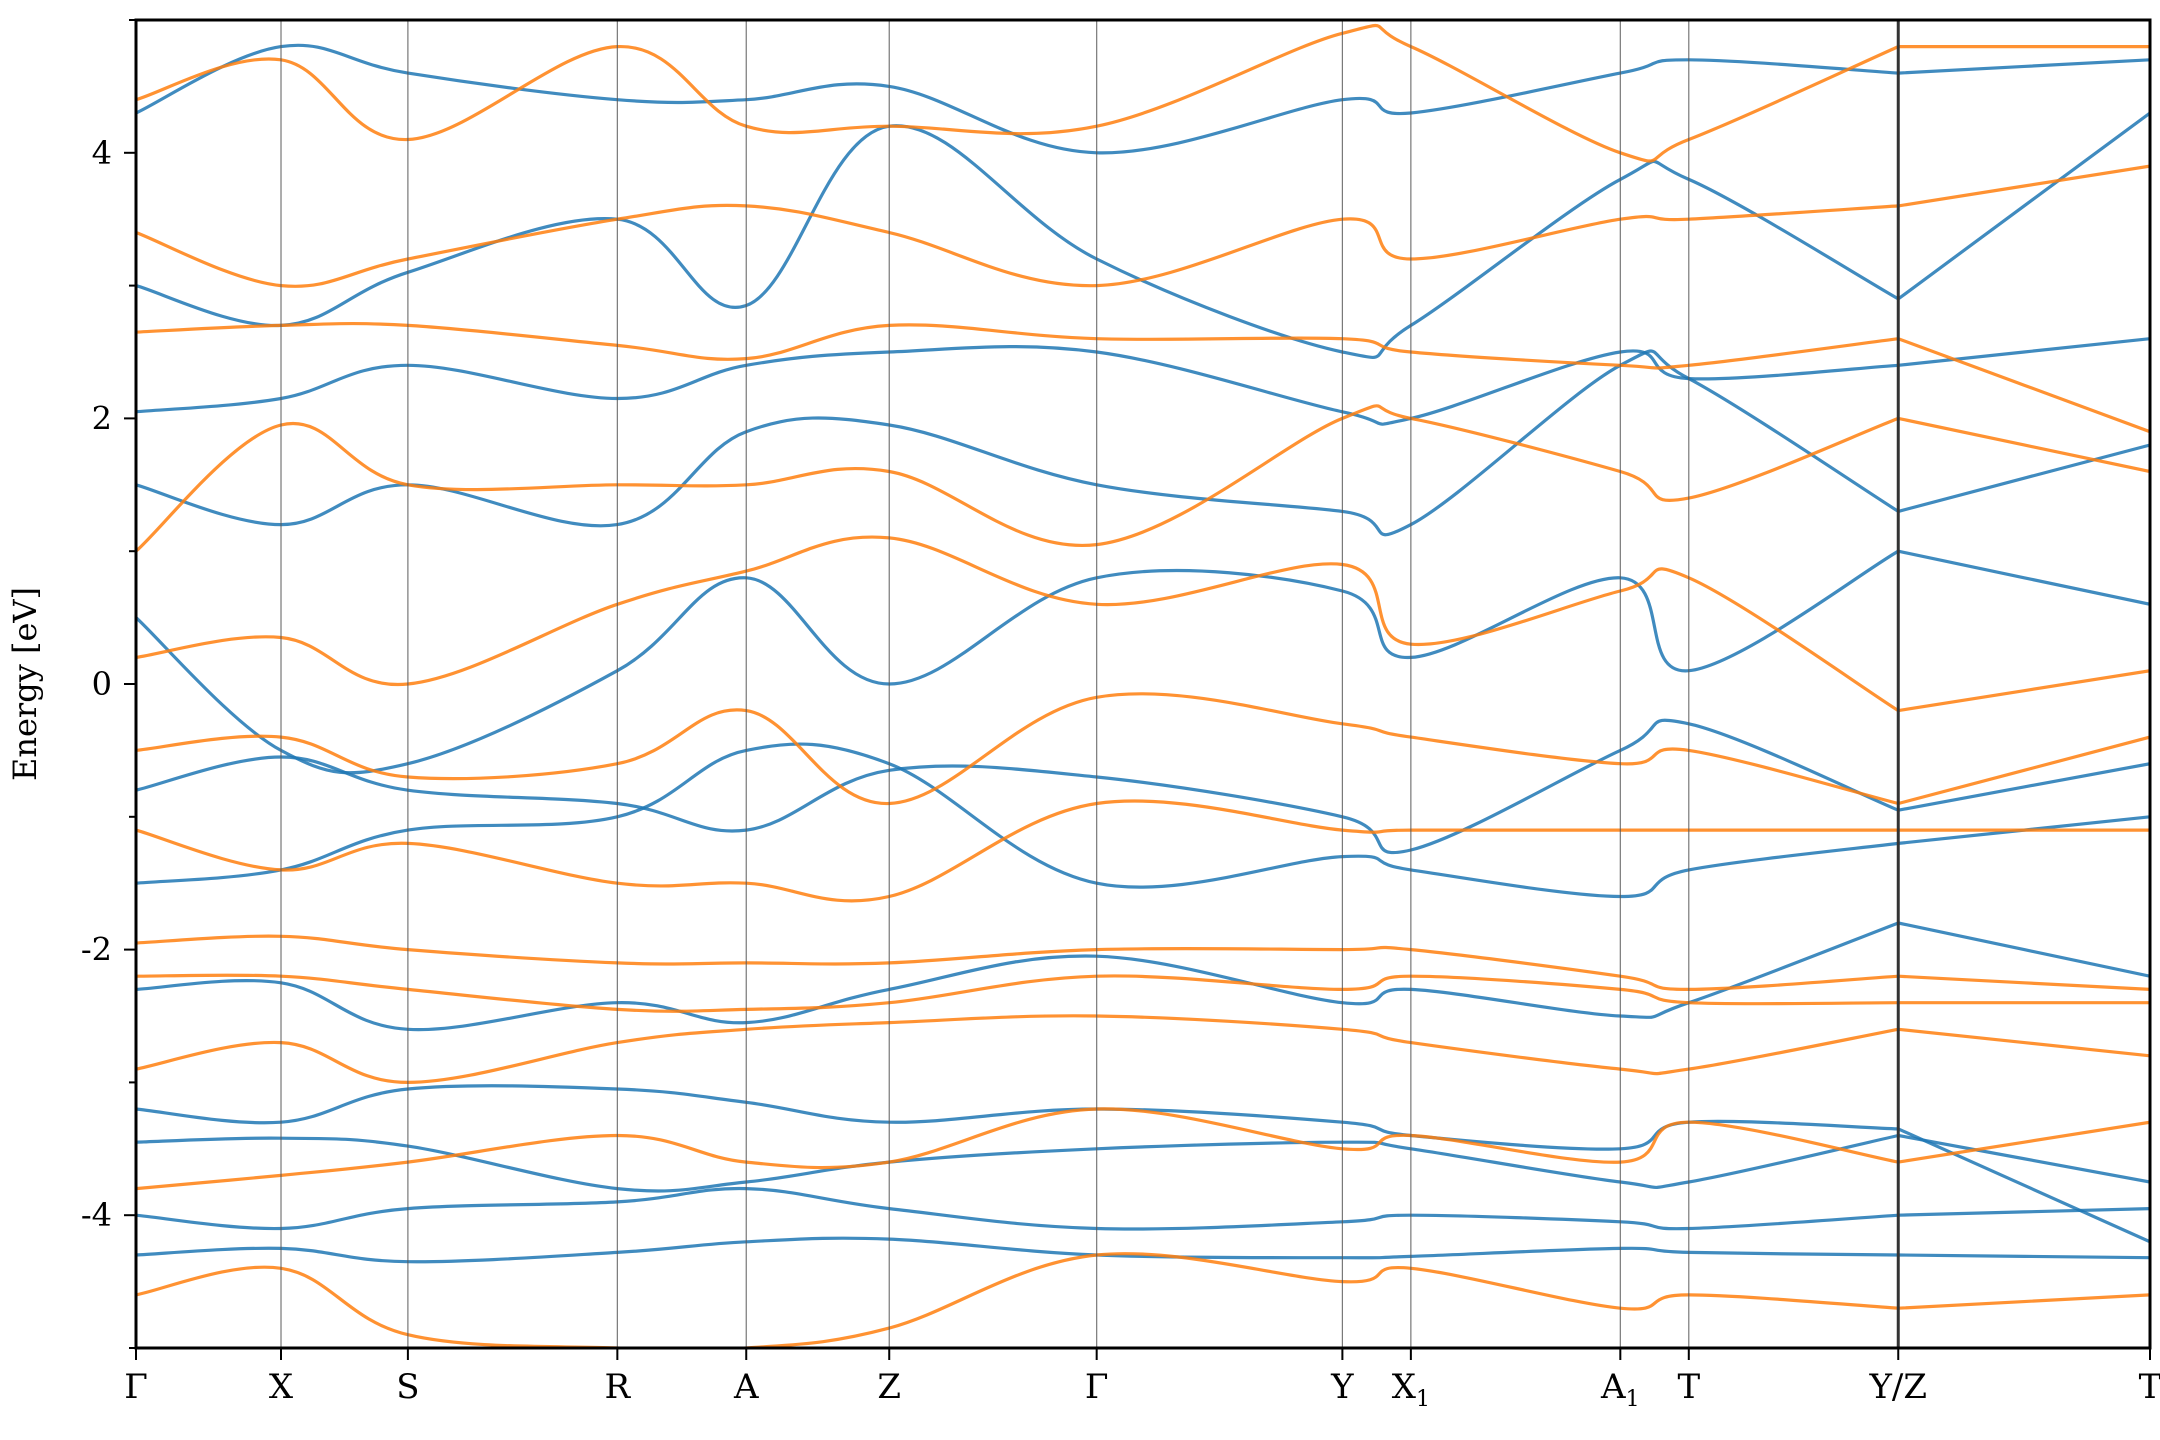  Describe the element at coordinates (1411, 1389) in the screenshot. I see `x-tick-label: X1` at that location.